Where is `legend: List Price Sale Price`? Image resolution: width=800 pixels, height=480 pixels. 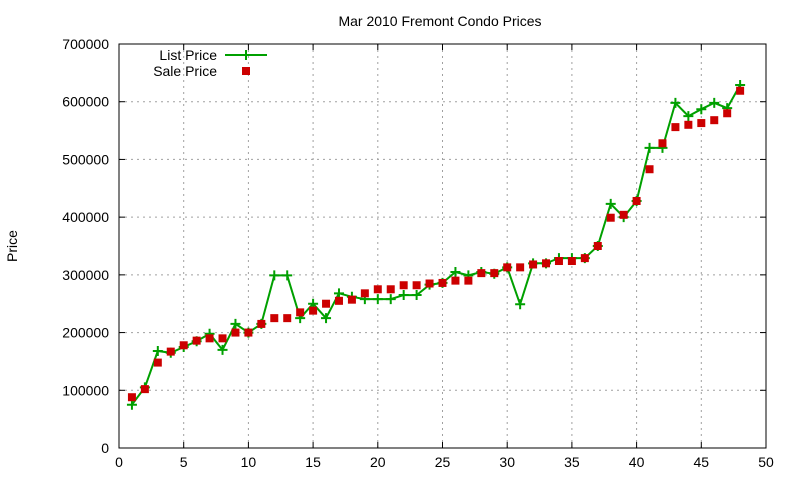
legend: List Price Sale Price is located at coordinates (210, 63).